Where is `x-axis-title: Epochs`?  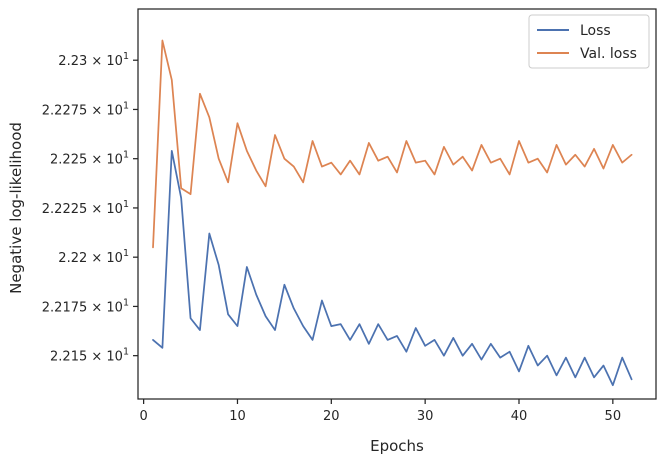
x-axis-title: Epochs is located at coordinates (397, 446).